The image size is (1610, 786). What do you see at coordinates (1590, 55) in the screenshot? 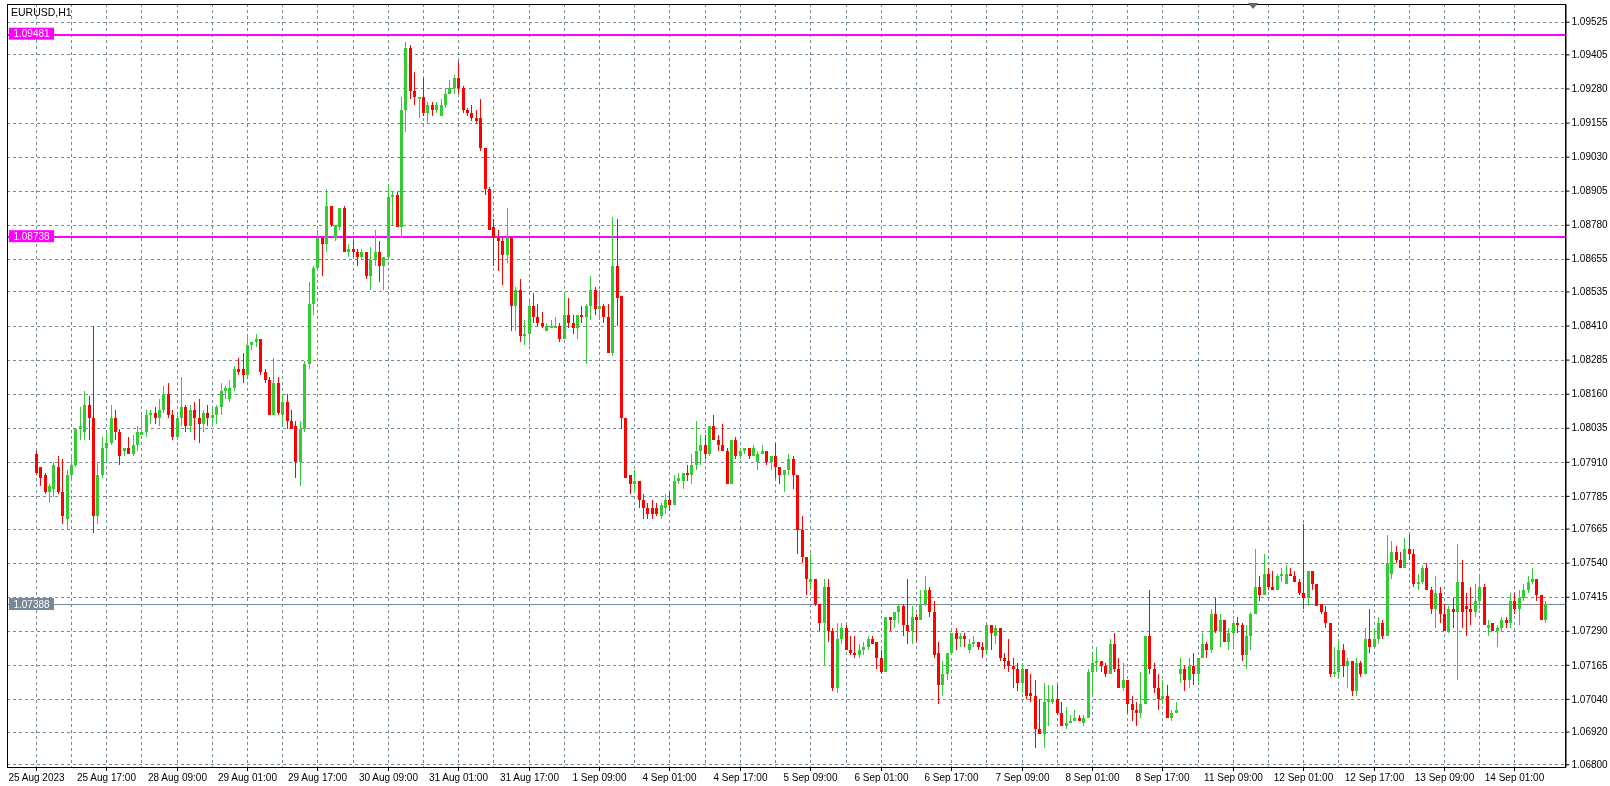
I see `y-tick-label: 1.09405` at bounding box center [1590, 55].